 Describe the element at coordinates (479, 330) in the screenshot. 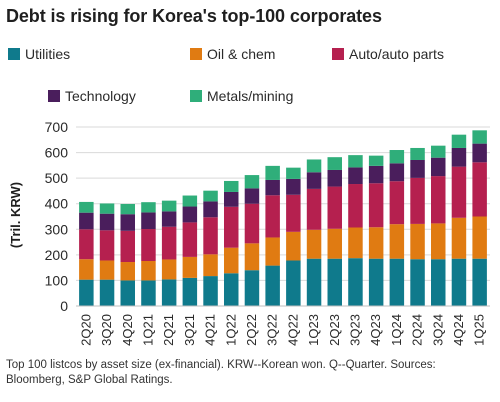

I see `x-tick-label: 1Q25` at that location.